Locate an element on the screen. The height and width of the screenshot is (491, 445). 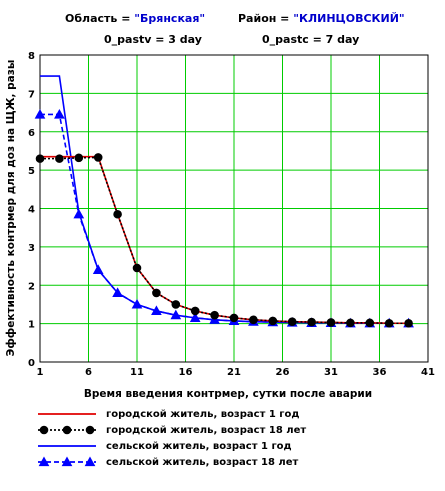
y-tick-label: 4 is located at coordinates (31, 210).